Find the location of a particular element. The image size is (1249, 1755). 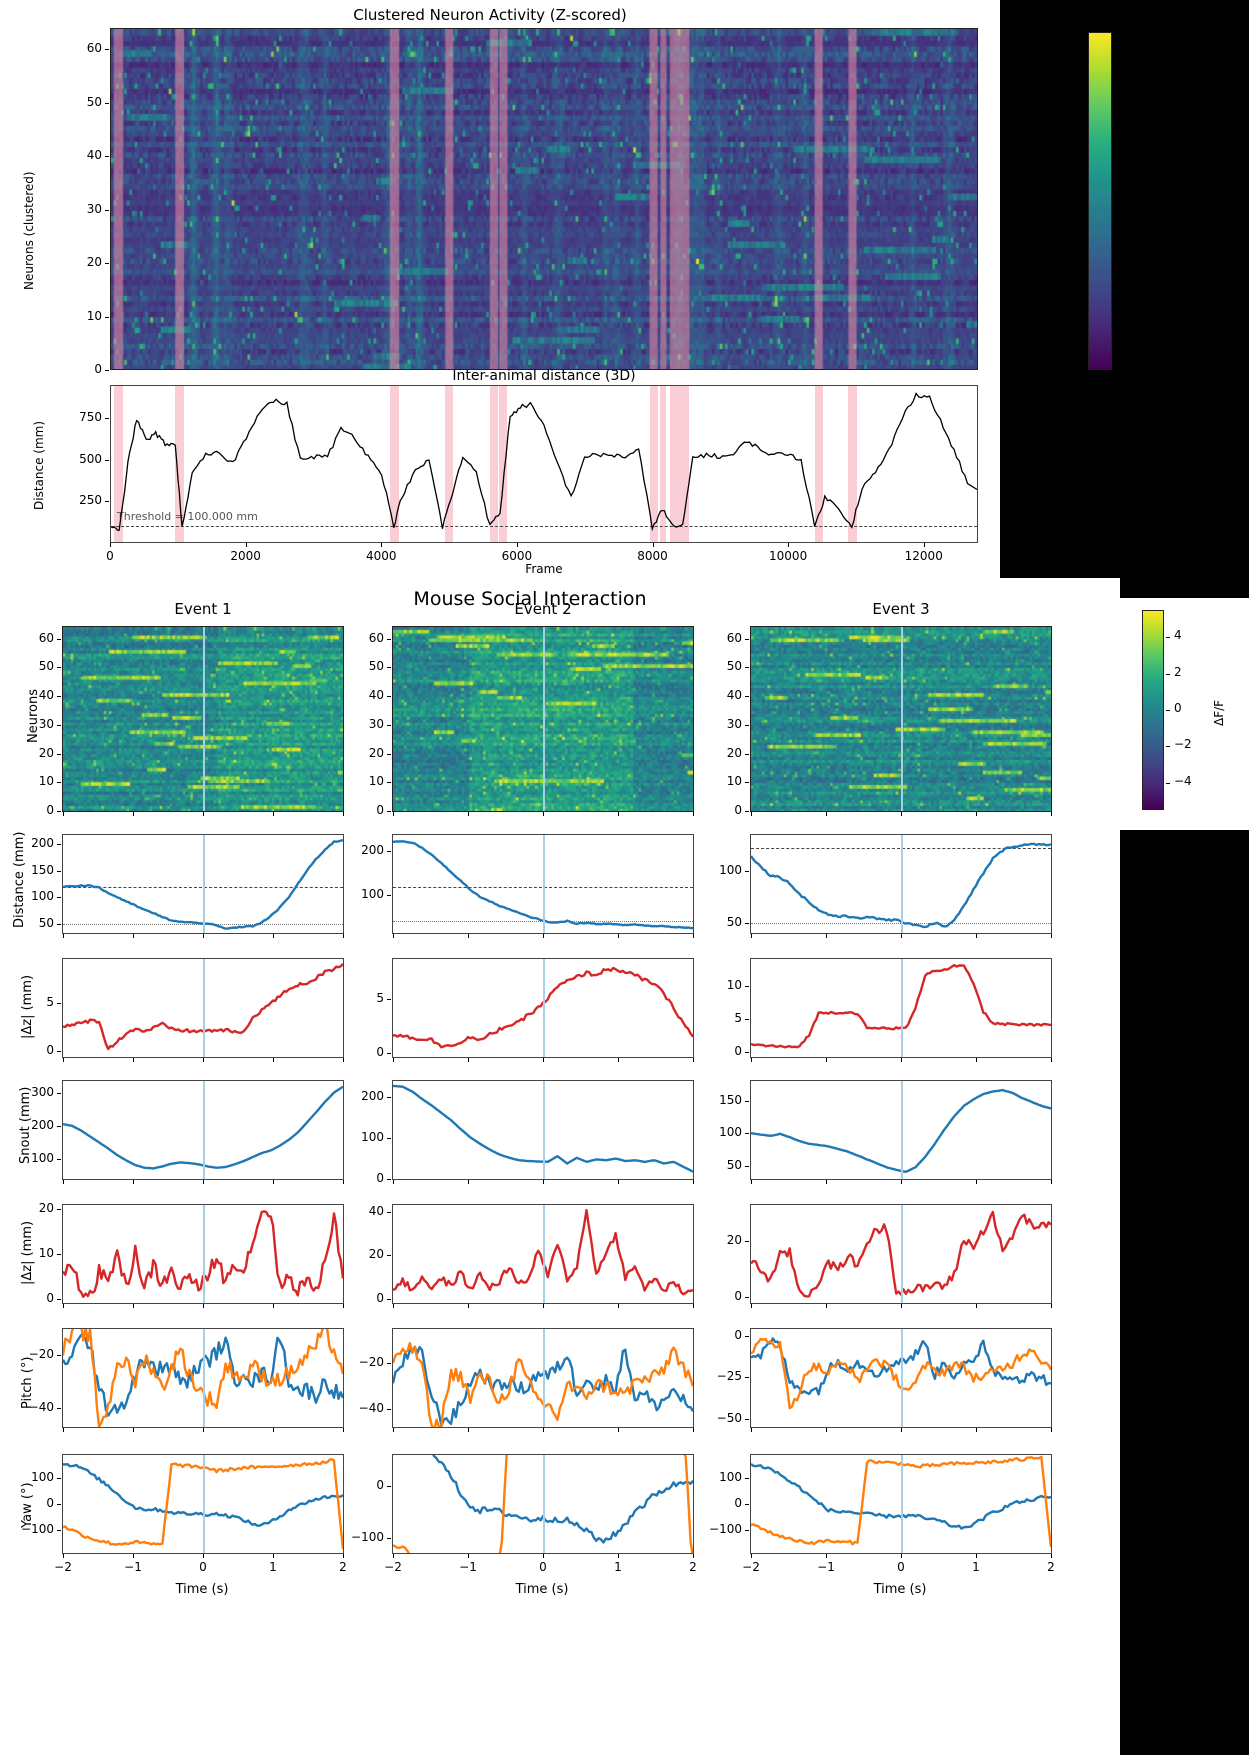

axis-tick-label: 500 is located at coordinates (90, 458).